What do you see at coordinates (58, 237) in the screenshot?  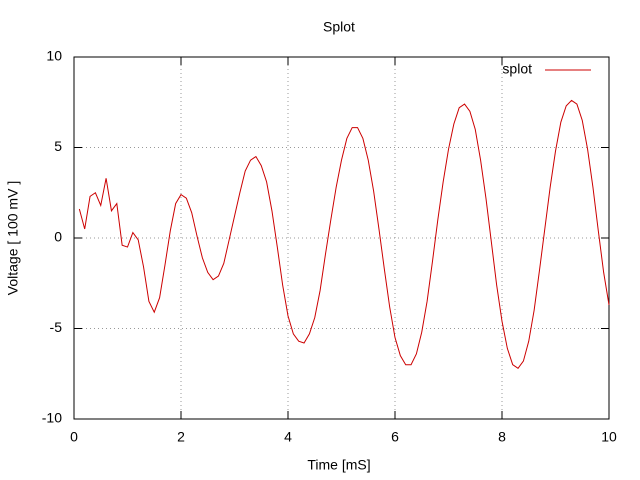 I see `y-tick-label: 0` at bounding box center [58, 237].